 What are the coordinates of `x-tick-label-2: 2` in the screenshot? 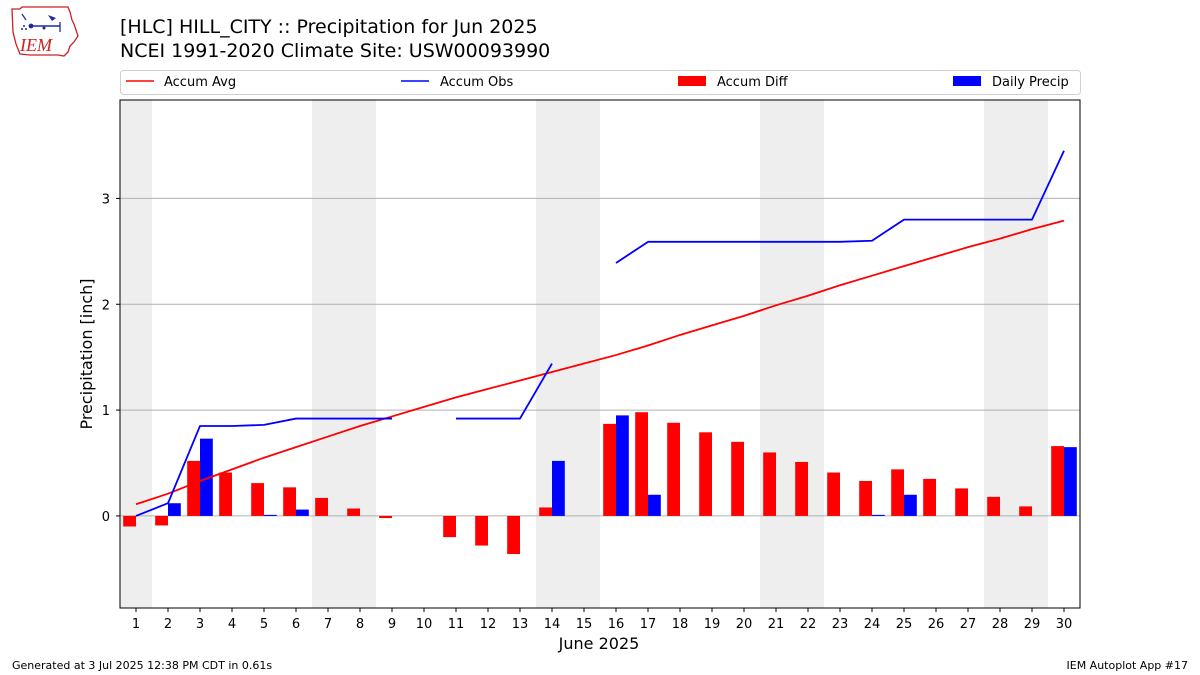 It's located at (168, 624).